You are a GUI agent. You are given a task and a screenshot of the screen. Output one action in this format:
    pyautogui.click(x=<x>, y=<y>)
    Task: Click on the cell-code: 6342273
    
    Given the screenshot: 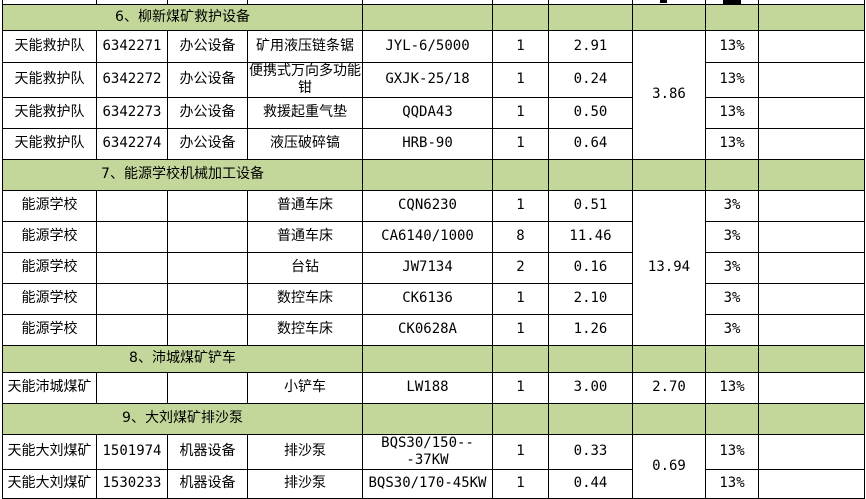 What is the action you would take?
    pyautogui.click(x=132, y=112)
    